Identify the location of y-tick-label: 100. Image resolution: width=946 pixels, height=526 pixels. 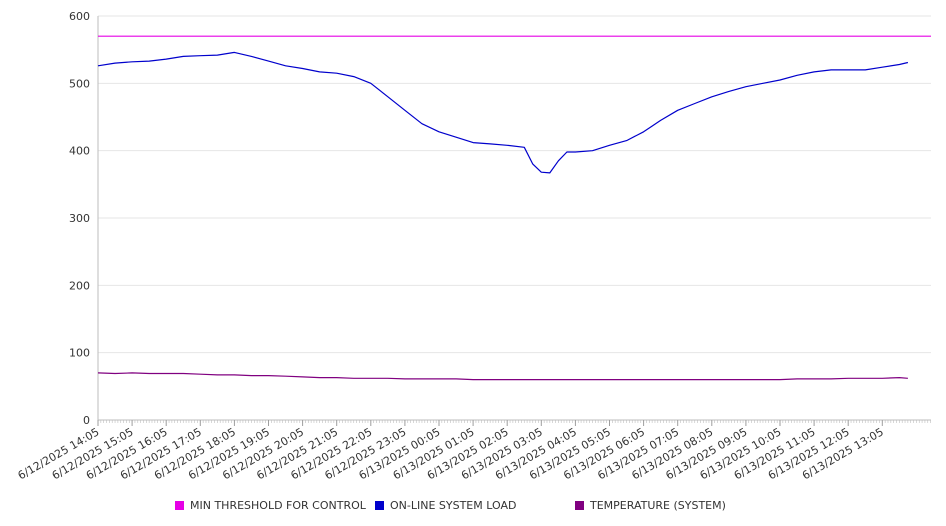
(79, 353).